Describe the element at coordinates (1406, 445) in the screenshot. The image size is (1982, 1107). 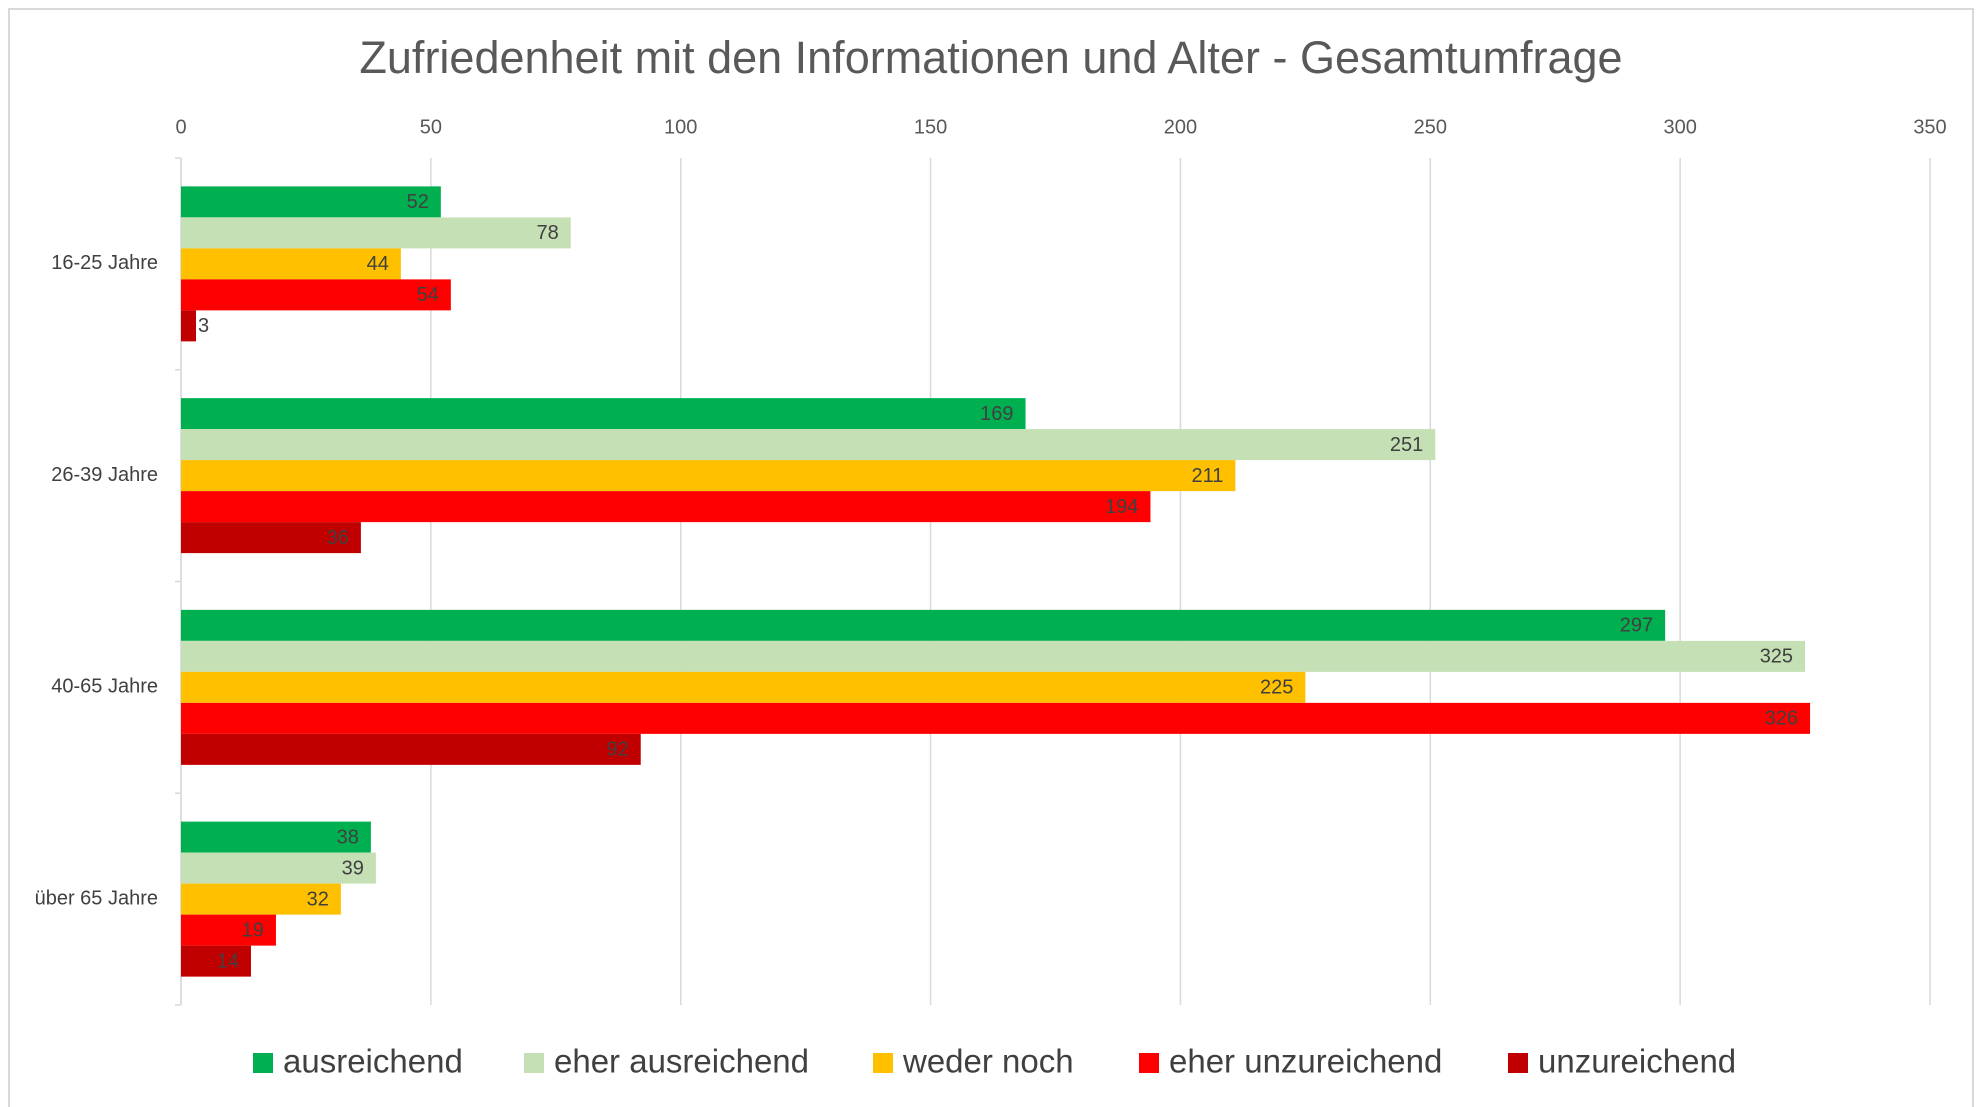
I see `data-label: 251` at that location.